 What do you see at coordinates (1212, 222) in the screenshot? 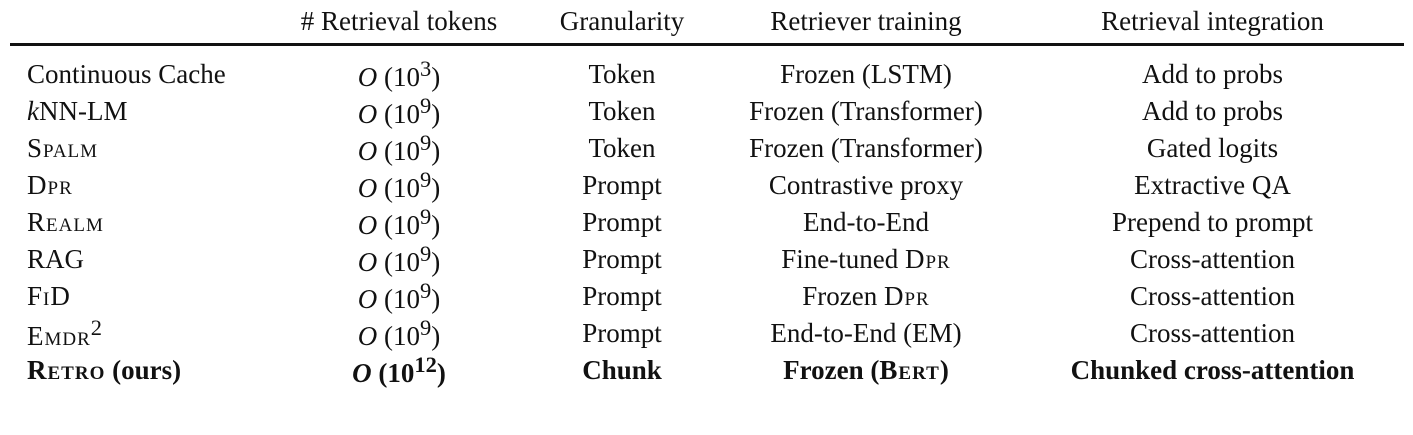
I see `retrieval-integration: Prepend to prompt` at bounding box center [1212, 222].